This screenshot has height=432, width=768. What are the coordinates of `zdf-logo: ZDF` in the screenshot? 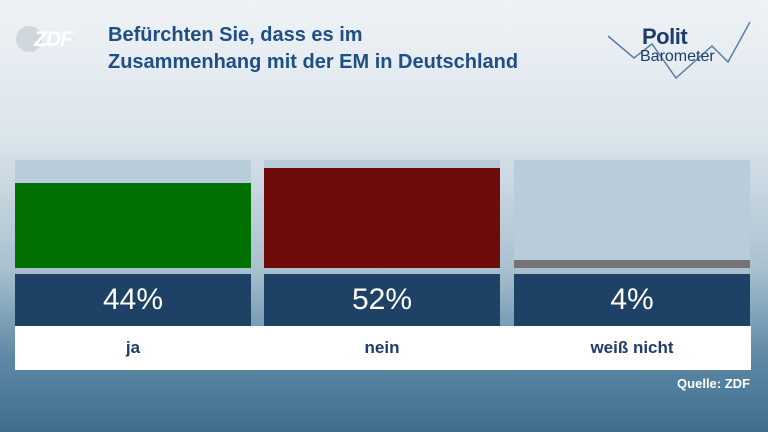 It's located at (47, 39).